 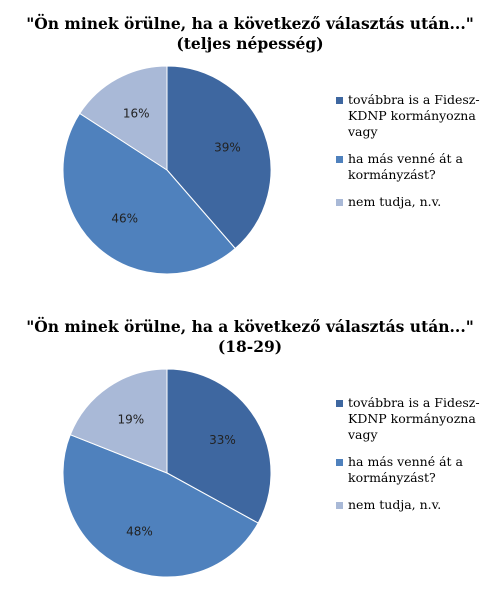 What do you see at coordinates (130, 420) in the screenshot?
I see `slice-data-label: 19%` at bounding box center [130, 420].